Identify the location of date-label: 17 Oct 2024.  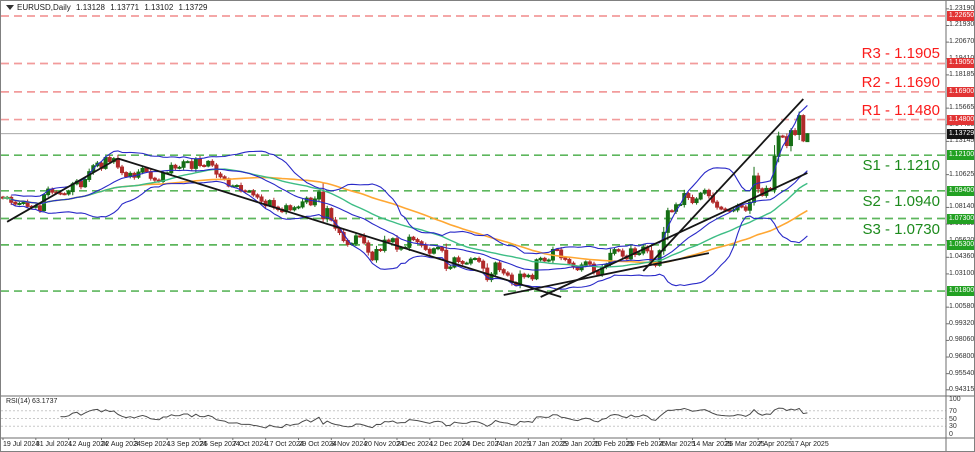
(284, 444).